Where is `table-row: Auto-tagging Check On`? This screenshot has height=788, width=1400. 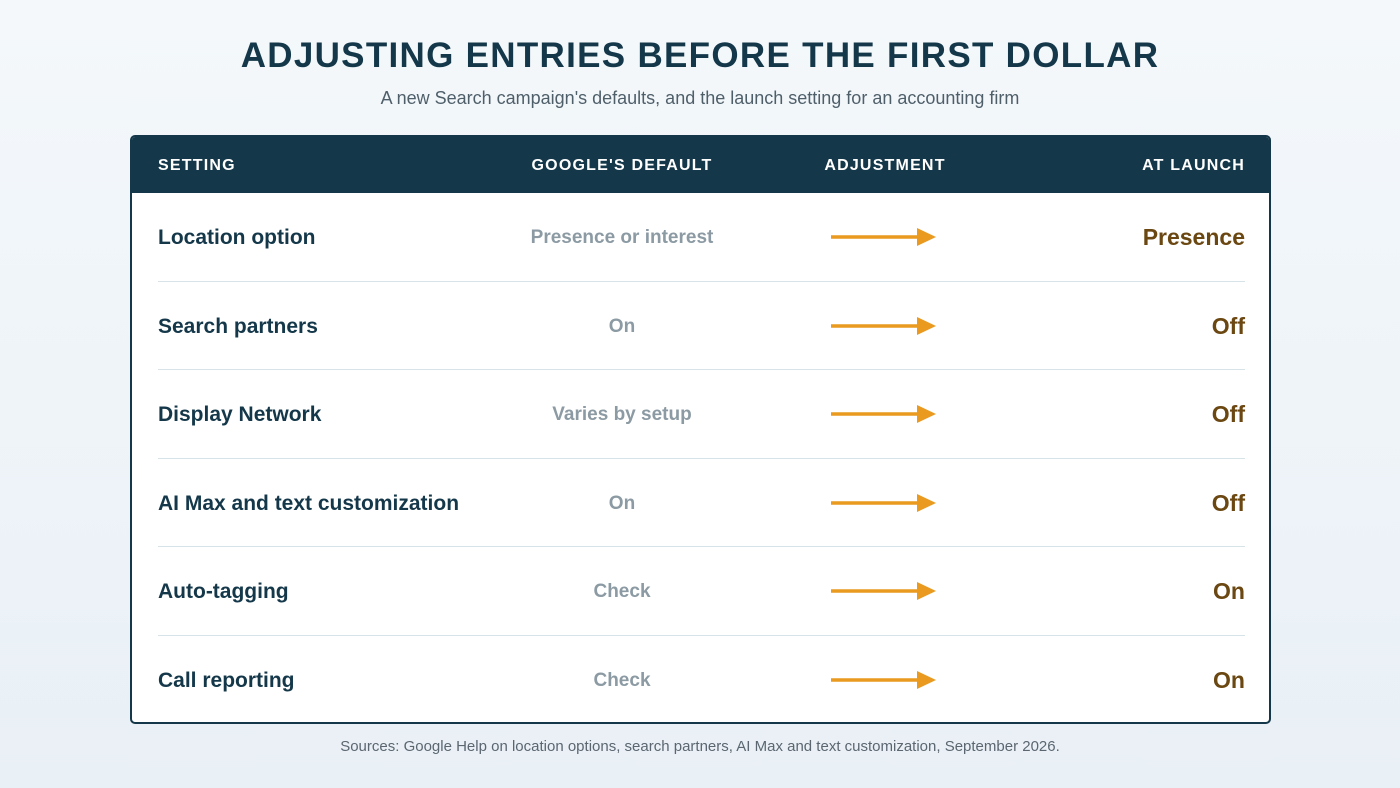
table-row: Auto-tagging Check On is located at coordinates (701, 591).